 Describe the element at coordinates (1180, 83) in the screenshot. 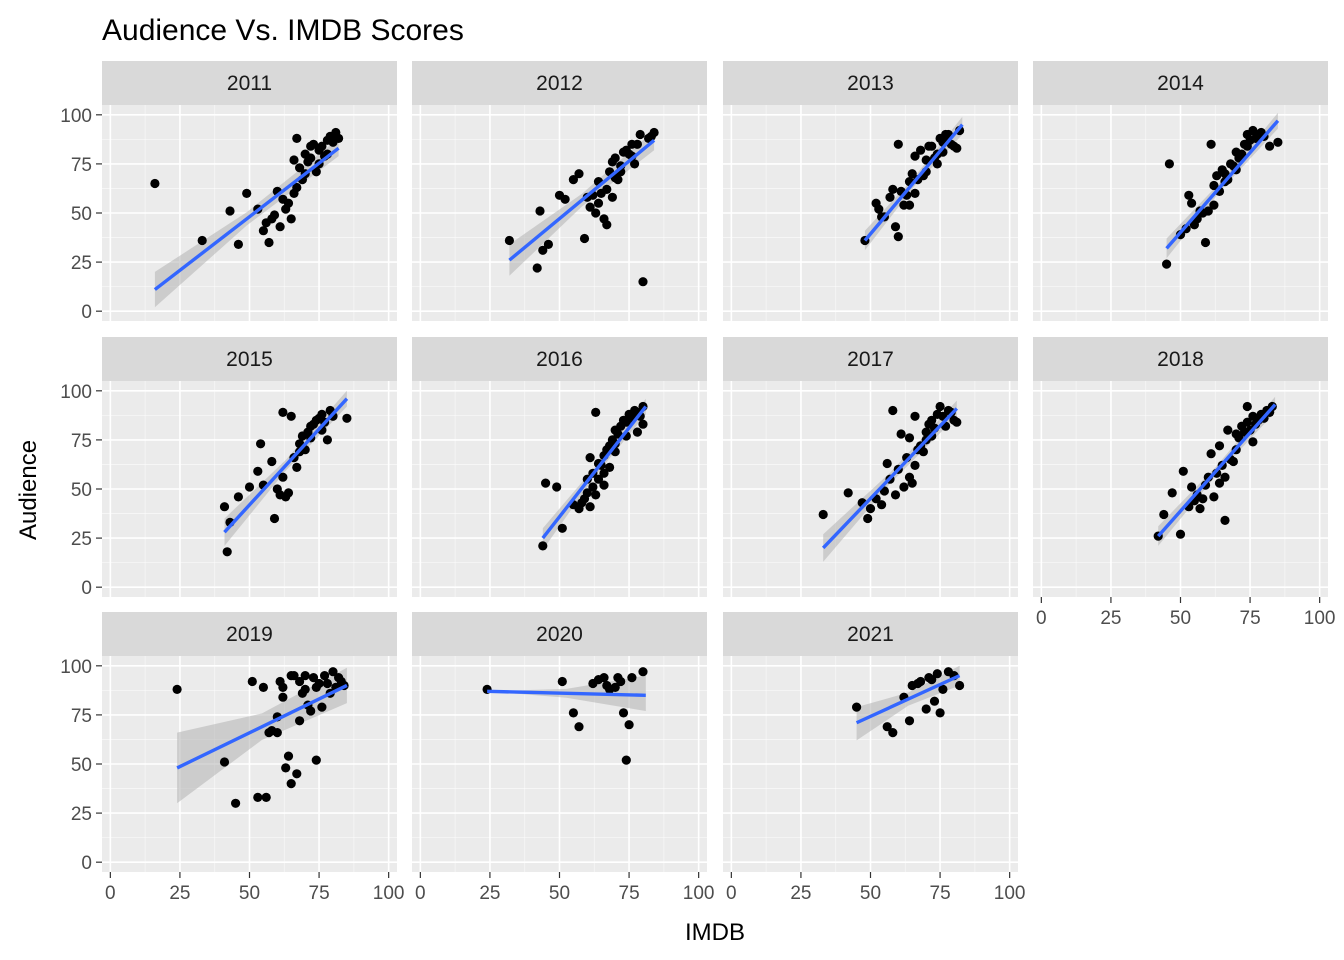

I see `facet-strip-label: 2014` at that location.